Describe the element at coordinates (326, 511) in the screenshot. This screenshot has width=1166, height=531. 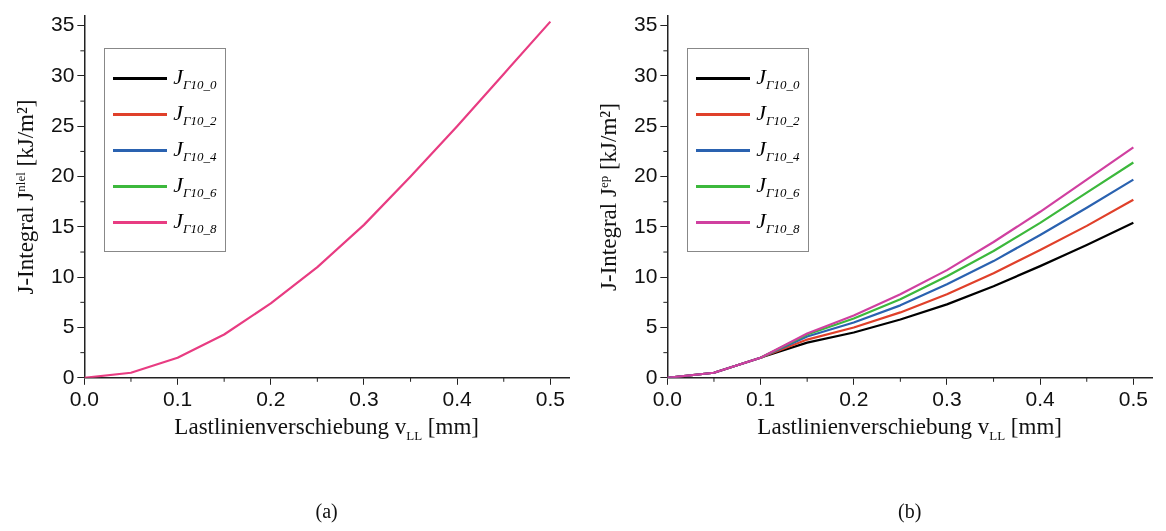
I see `text: (a)` at that location.